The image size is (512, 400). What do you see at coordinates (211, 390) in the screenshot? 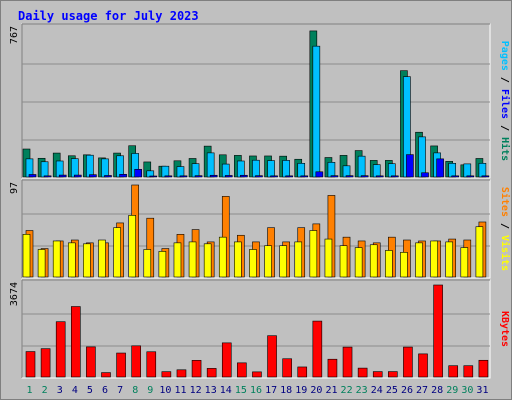
I see `x-tick-day-13: 13` at bounding box center [211, 390].